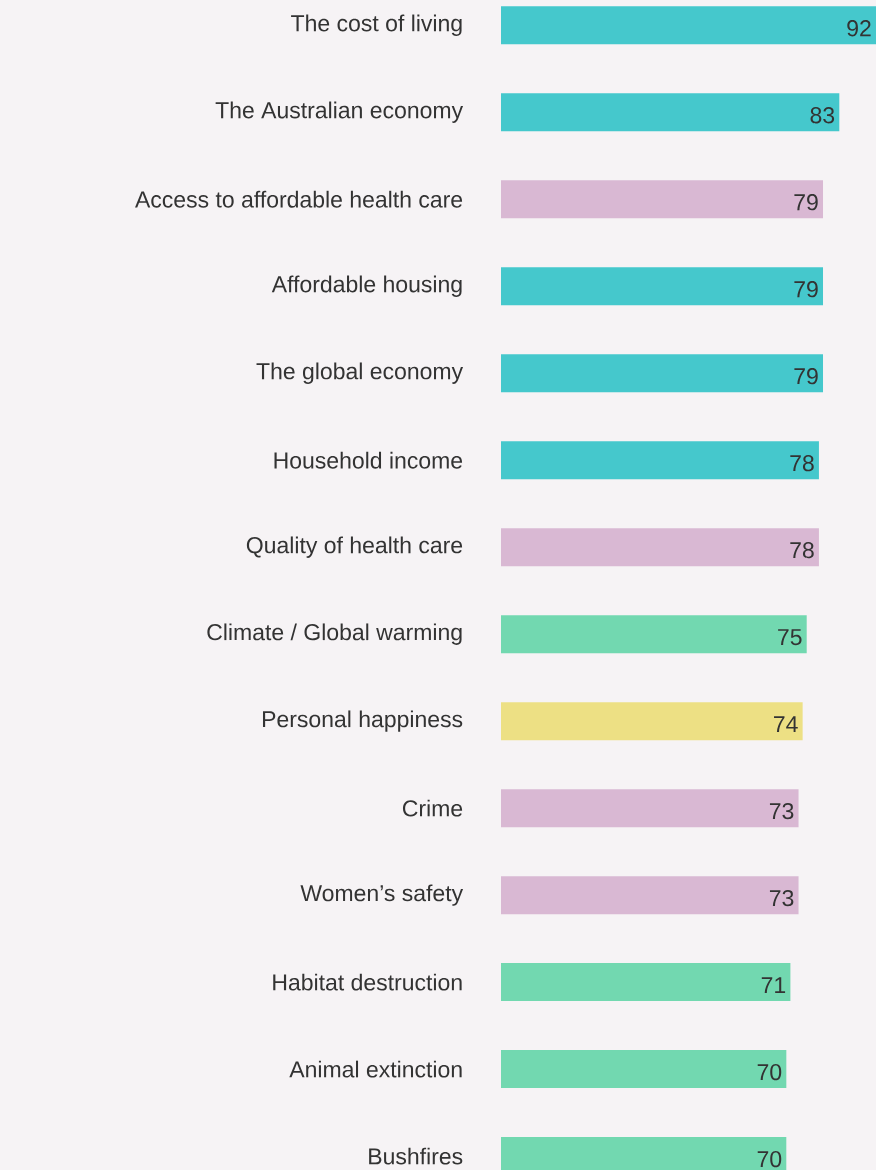 Image resolution: width=876 pixels, height=1170 pixels. I want to click on y-tick-label: Women’s safety, so click(382, 895).